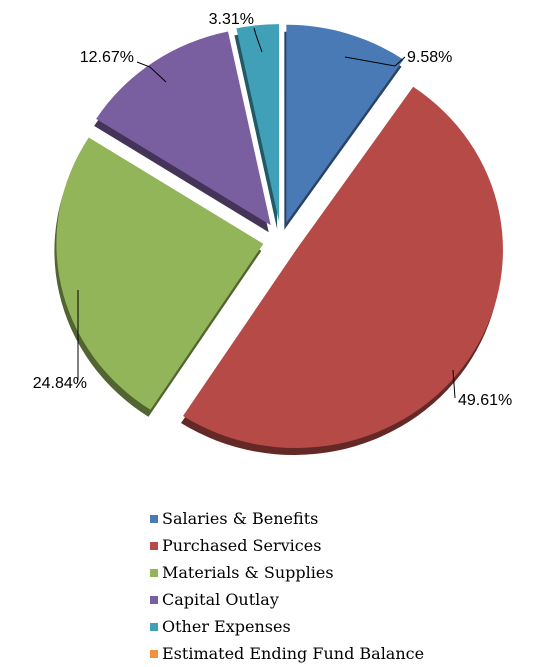 The image size is (537, 667). What do you see at coordinates (454, 384) in the screenshot?
I see `leader-line-purchased-services` at bounding box center [454, 384].